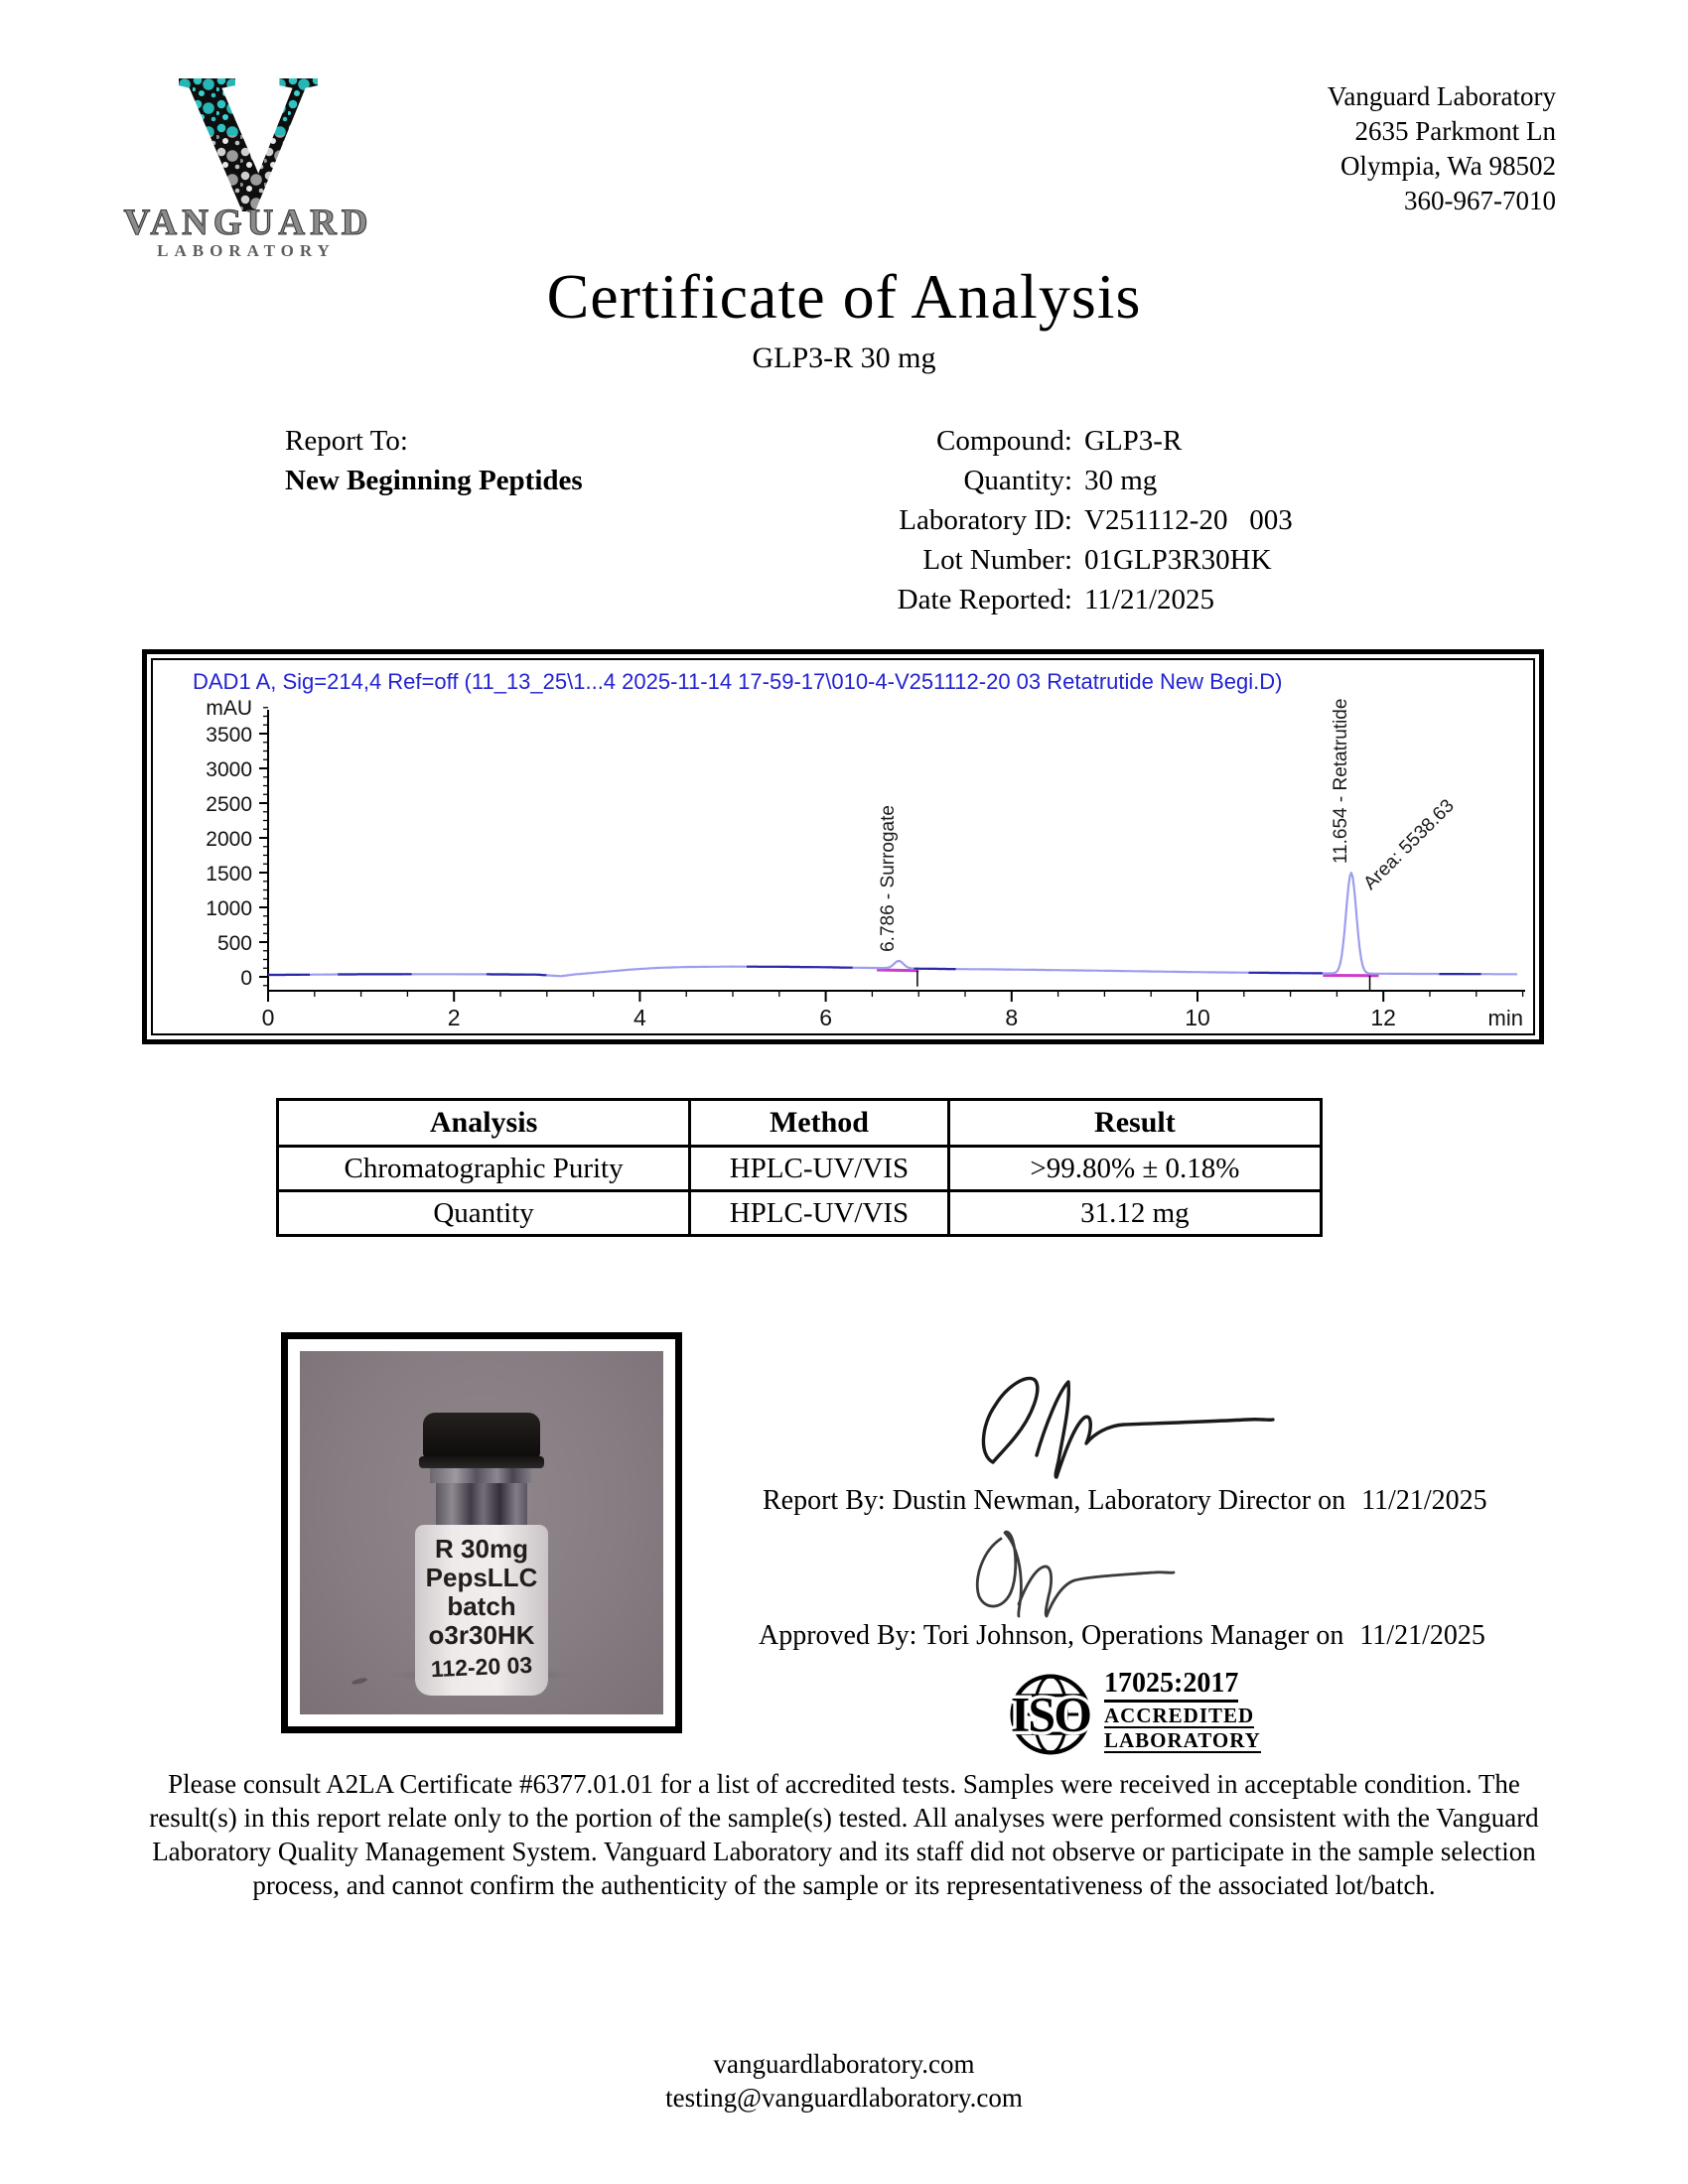  I want to click on logo-v-bottom: V, so click(248, 152).